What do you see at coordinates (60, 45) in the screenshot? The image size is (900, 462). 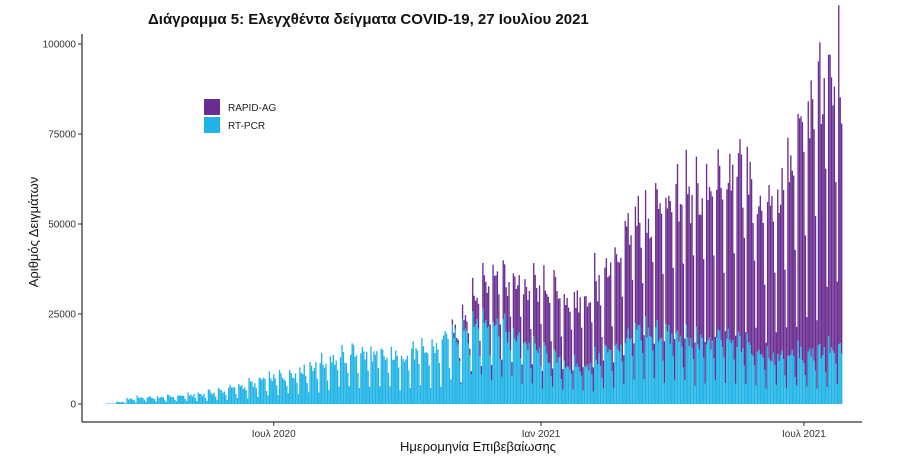 I see `y-tick-label: 100000` at bounding box center [60, 45].